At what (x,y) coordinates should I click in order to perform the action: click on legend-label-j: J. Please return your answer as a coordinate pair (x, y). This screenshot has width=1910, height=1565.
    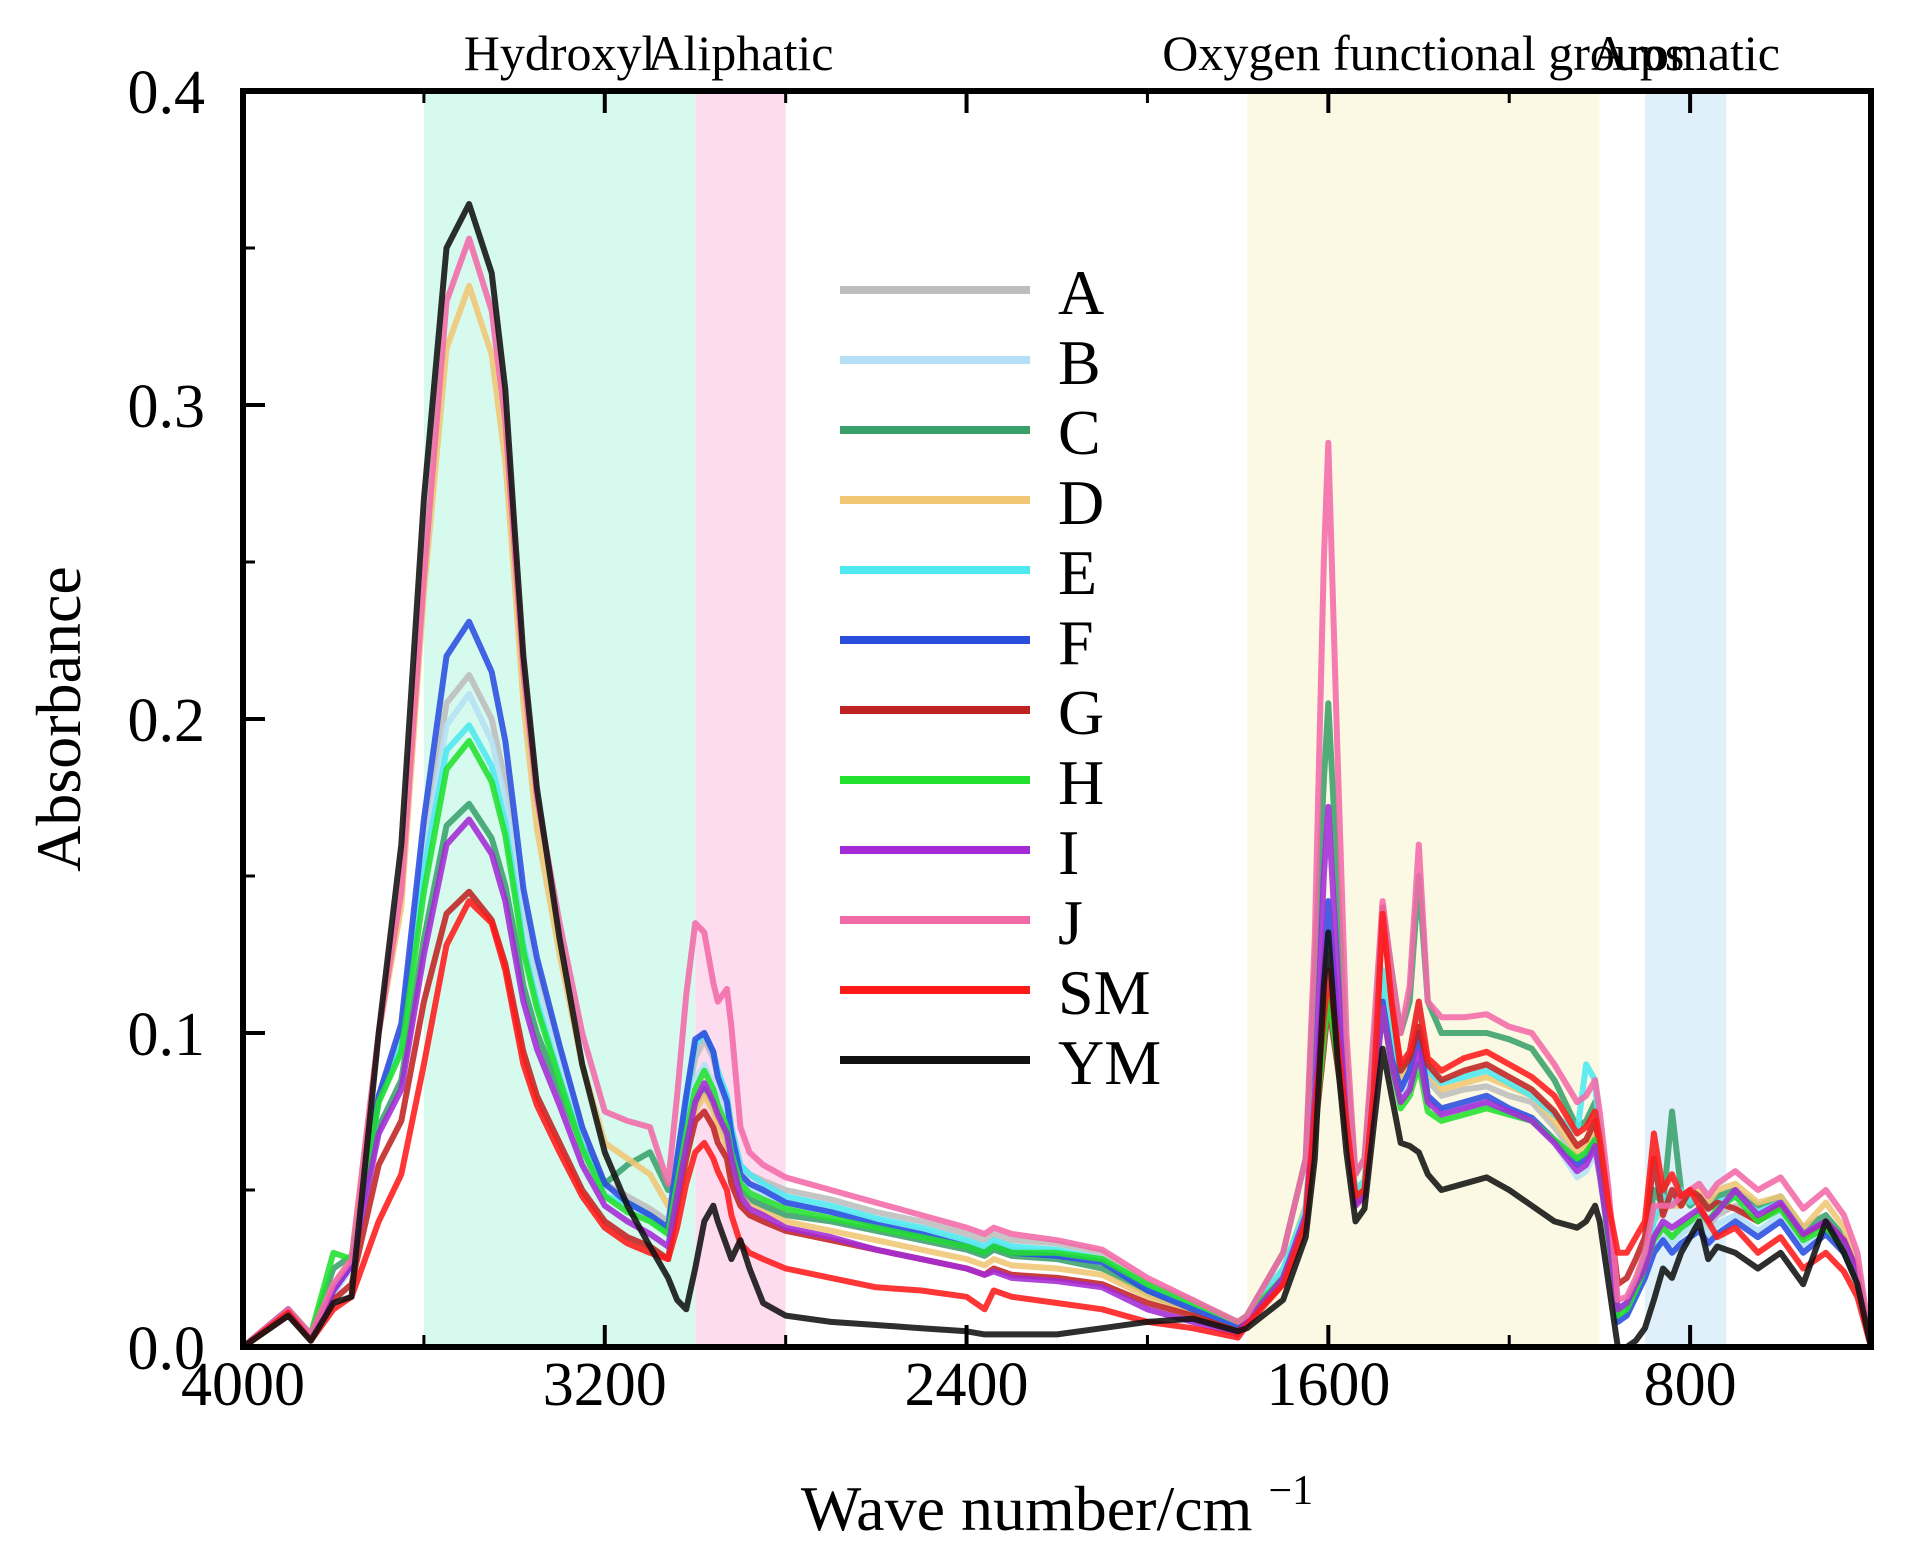
    Looking at the image, I should click on (1070, 922).